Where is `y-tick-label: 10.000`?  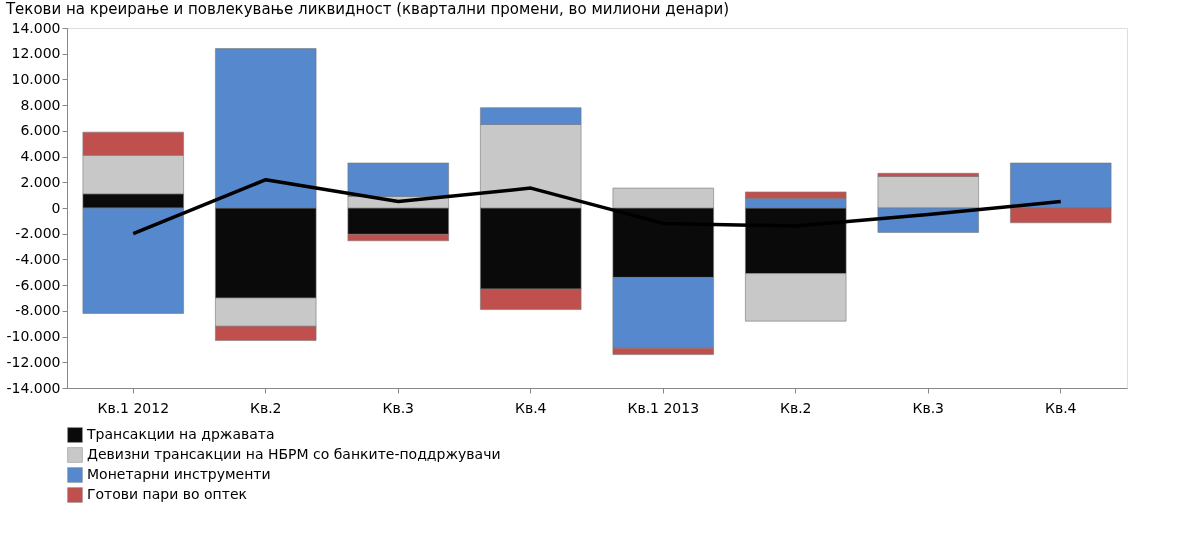
y-tick-label: 10.000 is located at coordinates (36, 78).